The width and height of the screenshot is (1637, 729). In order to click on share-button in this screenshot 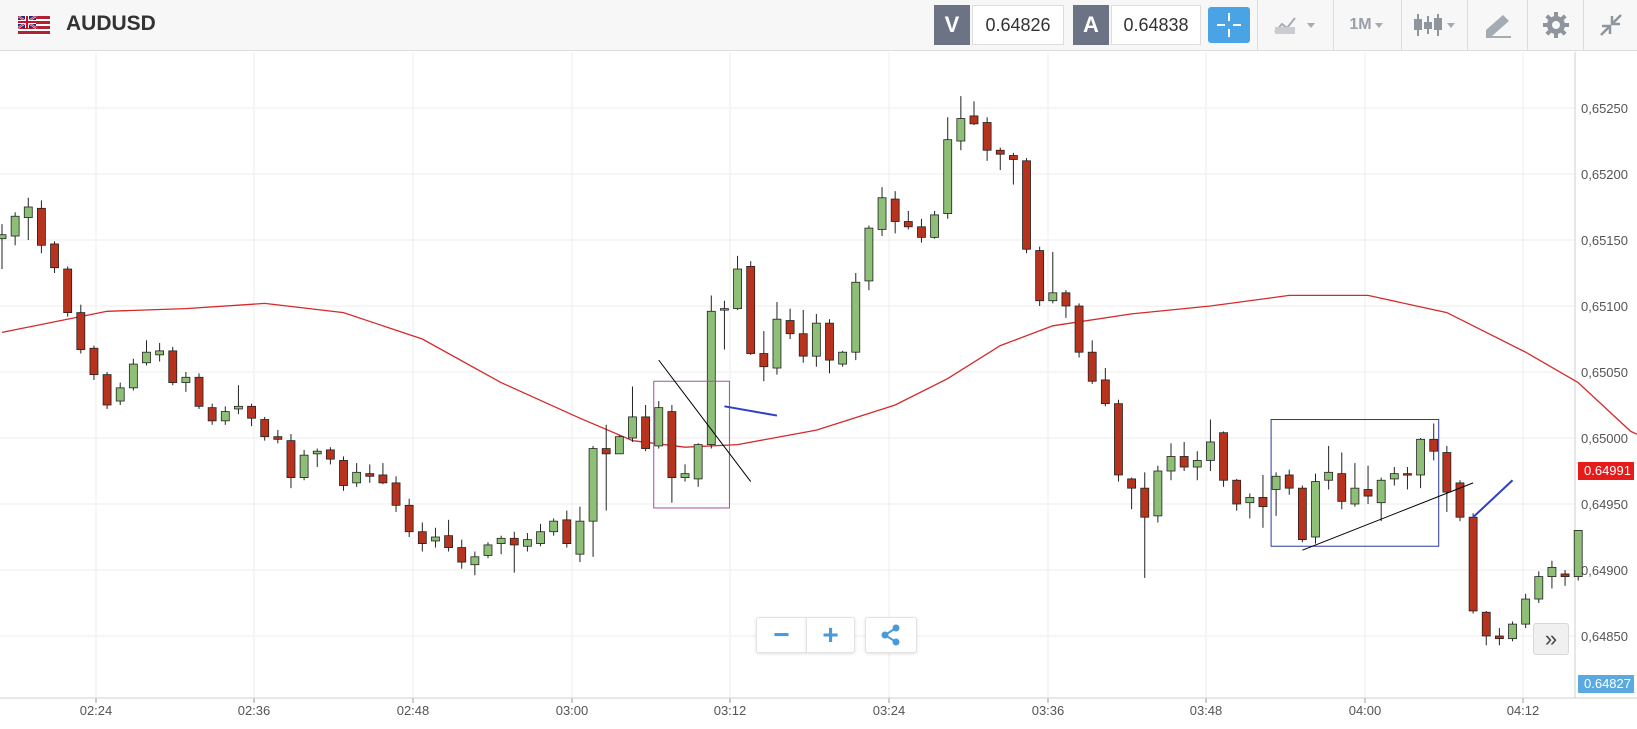, I will do `click(891, 635)`.